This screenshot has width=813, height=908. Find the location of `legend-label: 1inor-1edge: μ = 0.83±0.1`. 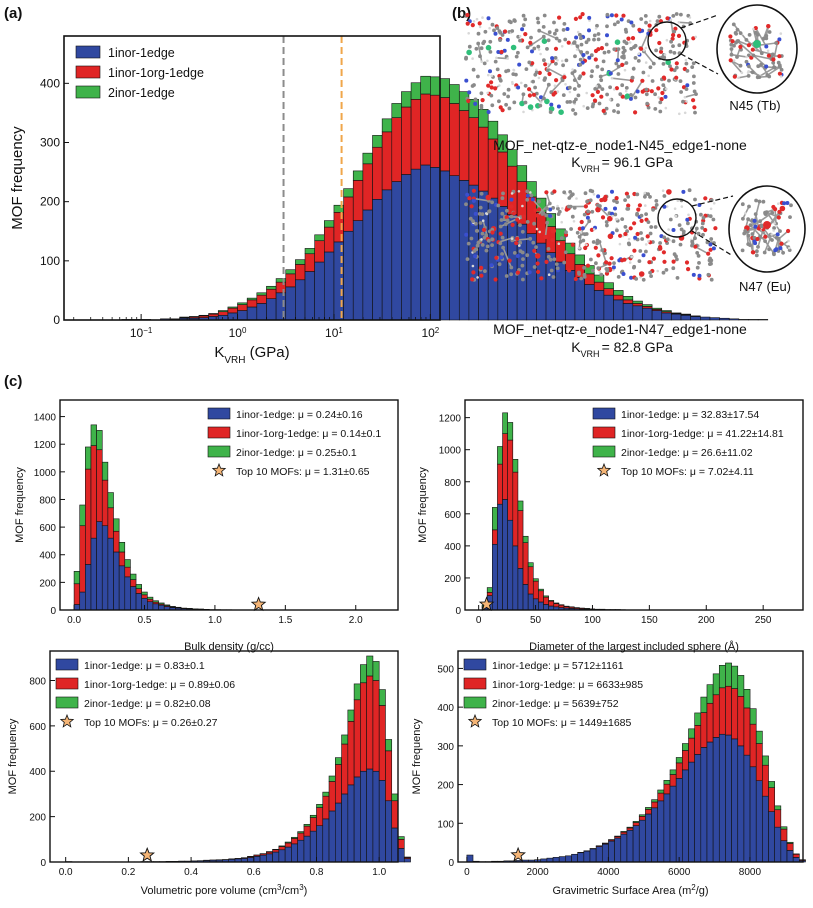

legend-label: 1inor-1edge: μ = 0.83±0.1 is located at coordinates (144, 666).